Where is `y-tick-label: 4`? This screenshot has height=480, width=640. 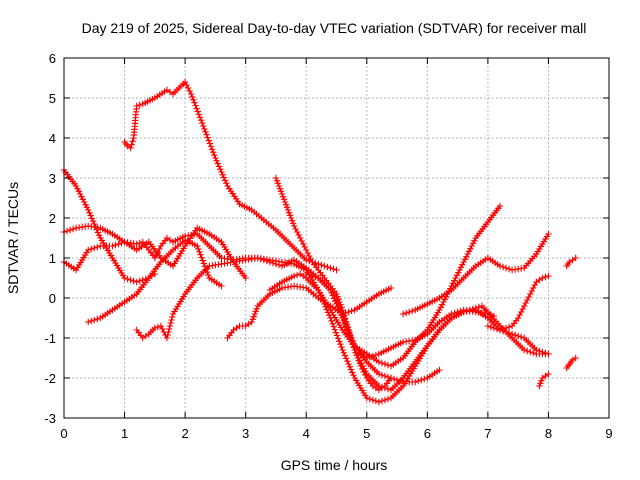
y-tick-label: 4 is located at coordinates (52, 138).